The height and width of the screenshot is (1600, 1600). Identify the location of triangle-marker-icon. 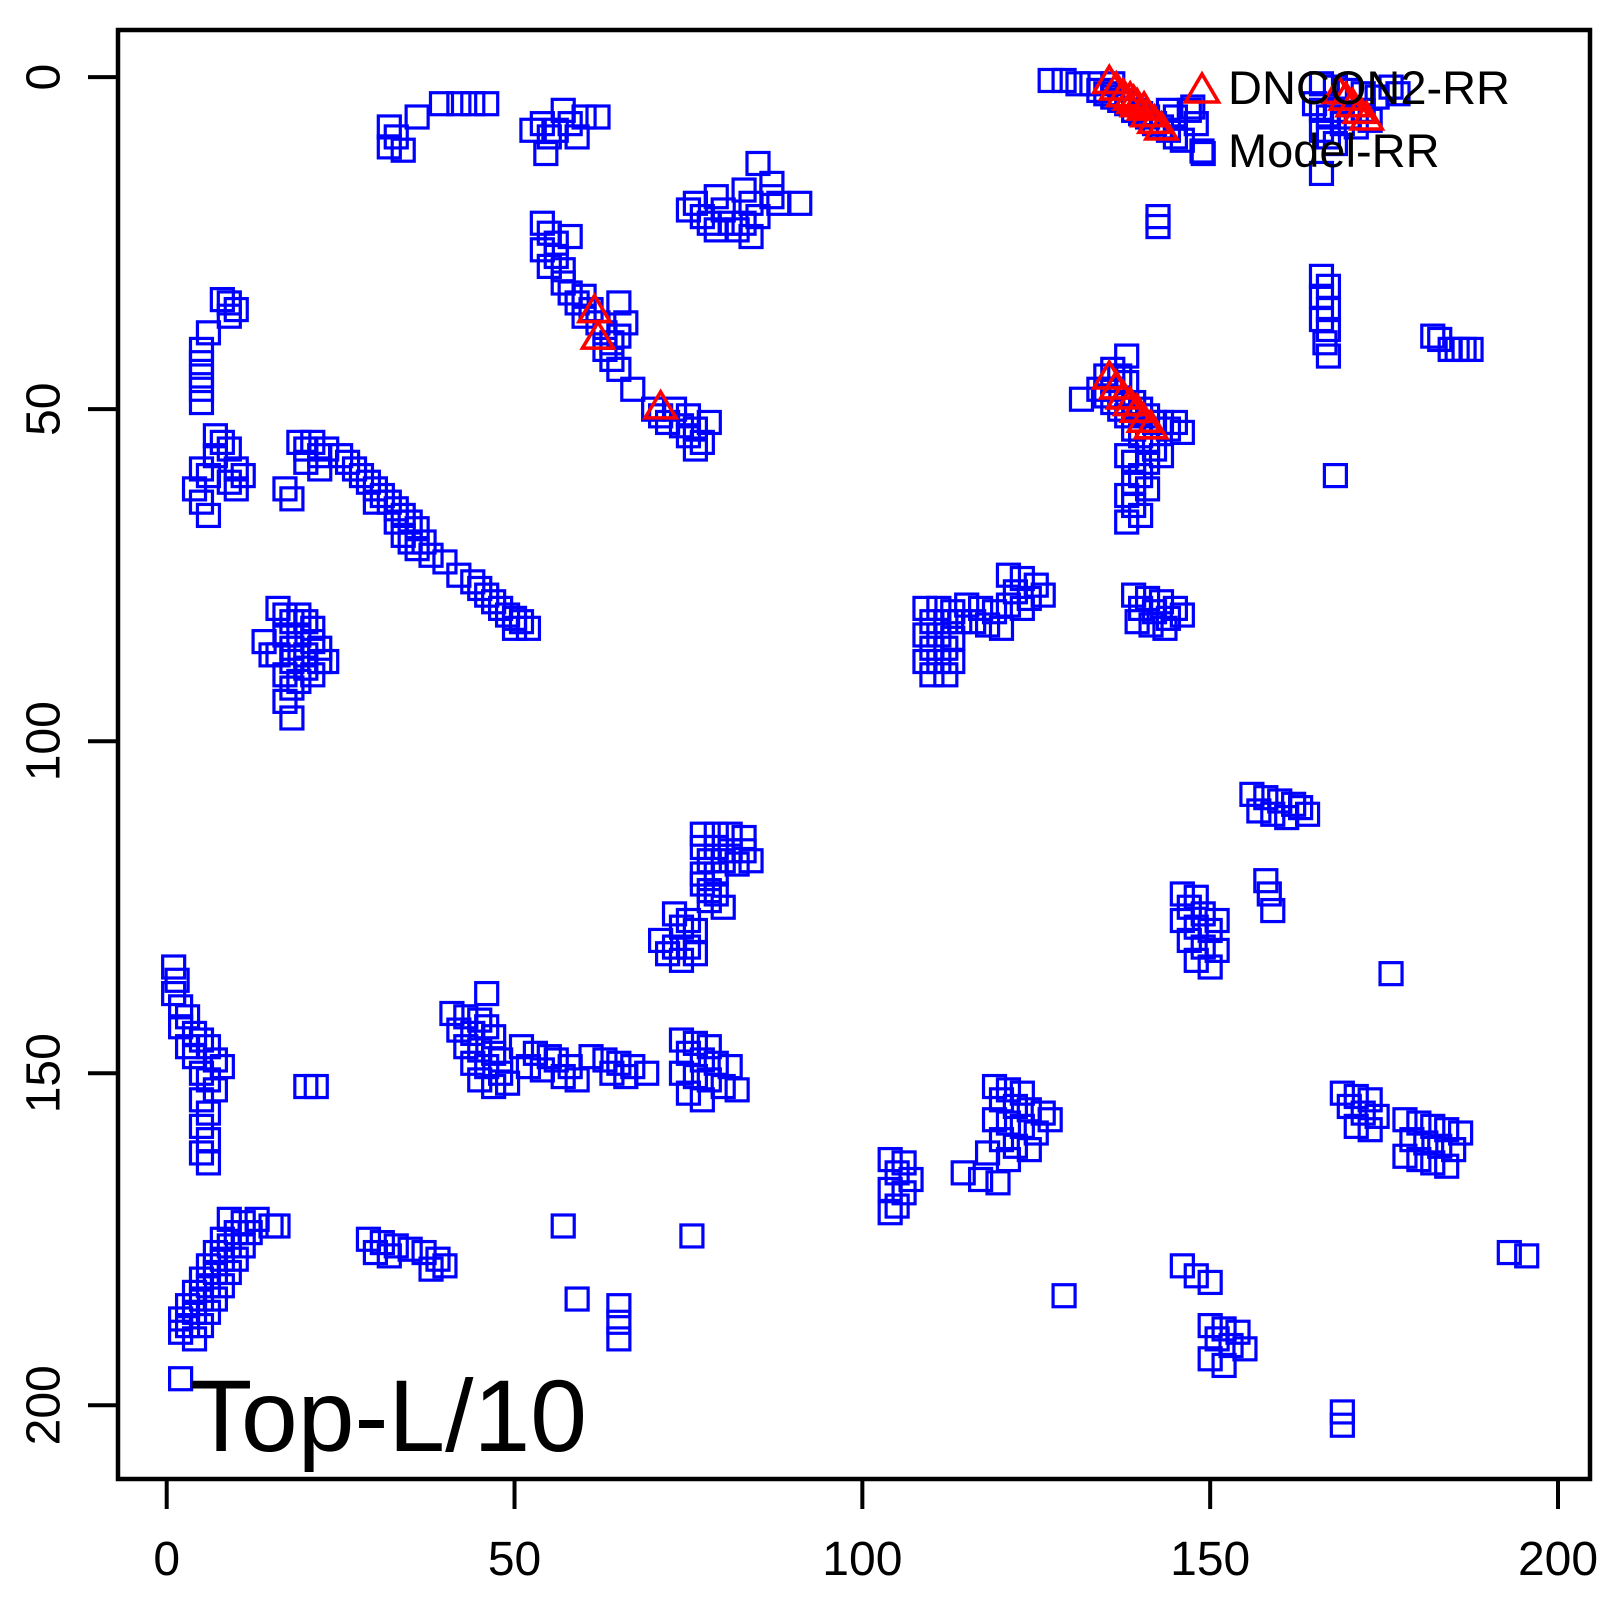
(1202, 87).